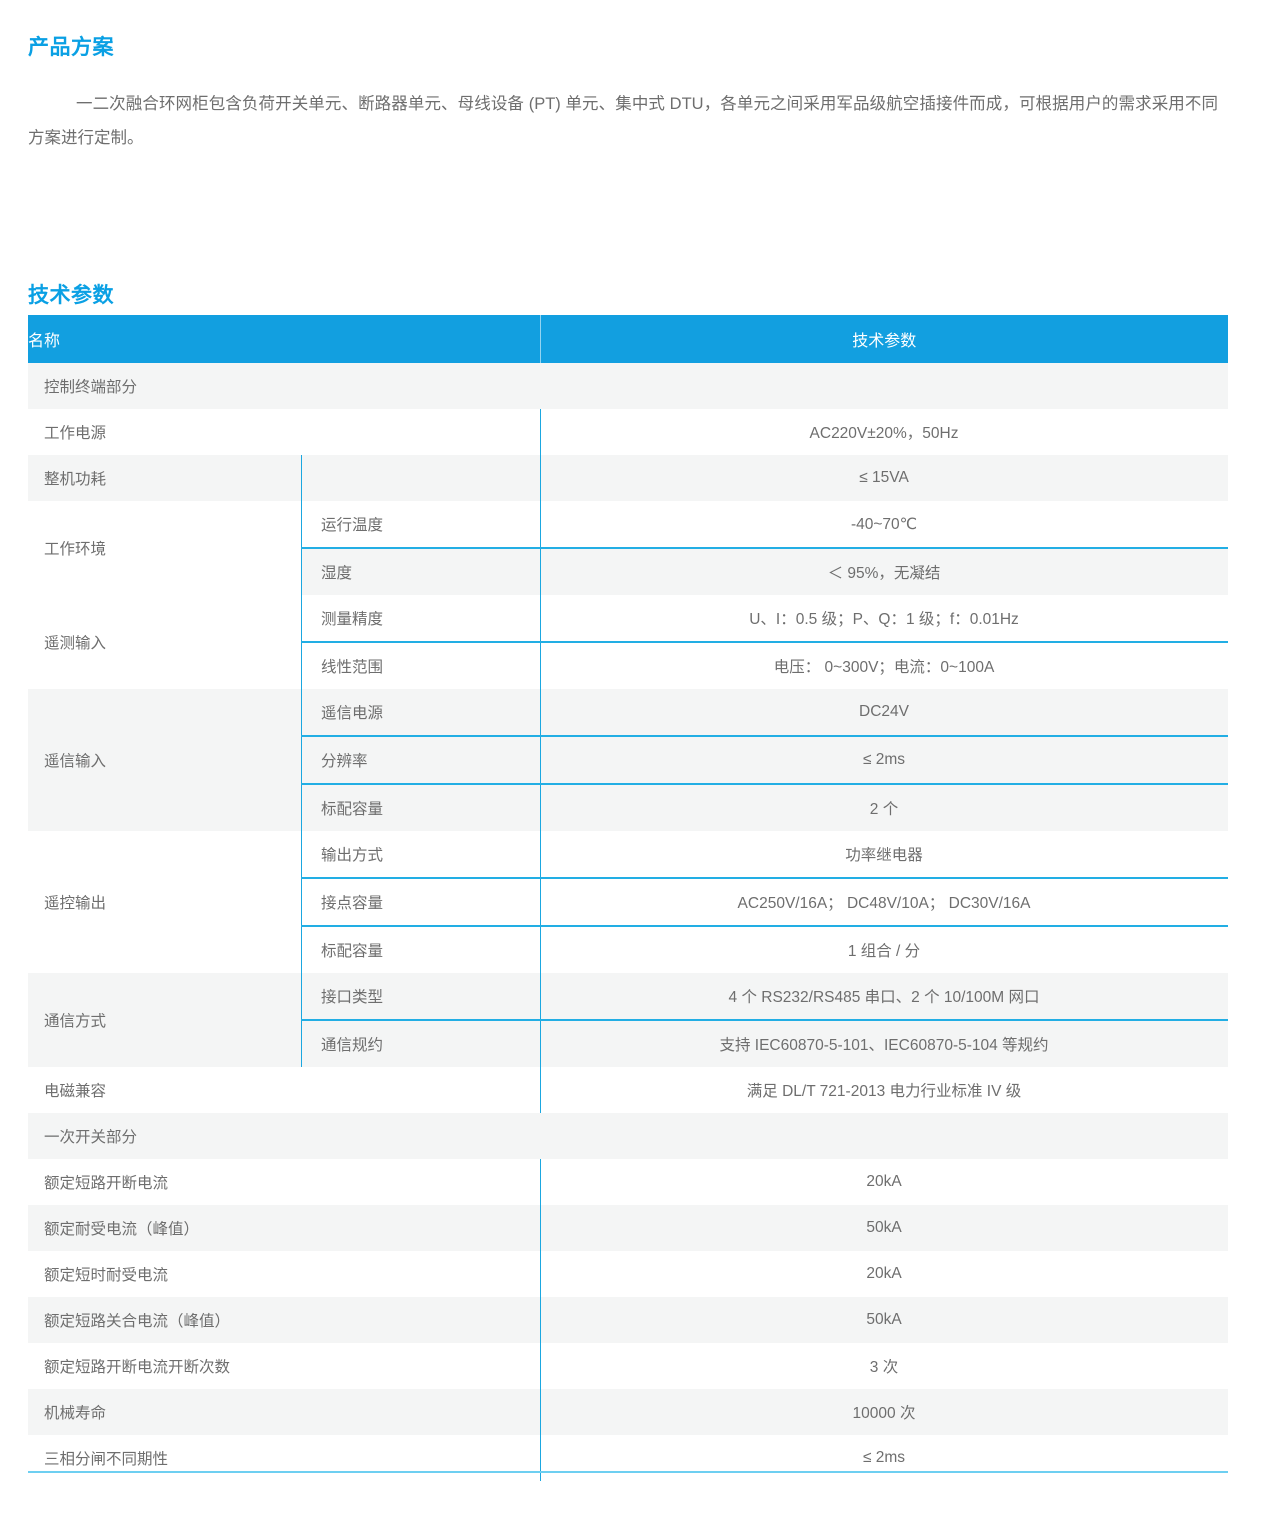 This screenshot has width=1269, height=1515. What do you see at coordinates (884, 1090) in the screenshot?
I see `row-value: 满足 DL/T 721-2013 电力行业标准 IV 级` at bounding box center [884, 1090].